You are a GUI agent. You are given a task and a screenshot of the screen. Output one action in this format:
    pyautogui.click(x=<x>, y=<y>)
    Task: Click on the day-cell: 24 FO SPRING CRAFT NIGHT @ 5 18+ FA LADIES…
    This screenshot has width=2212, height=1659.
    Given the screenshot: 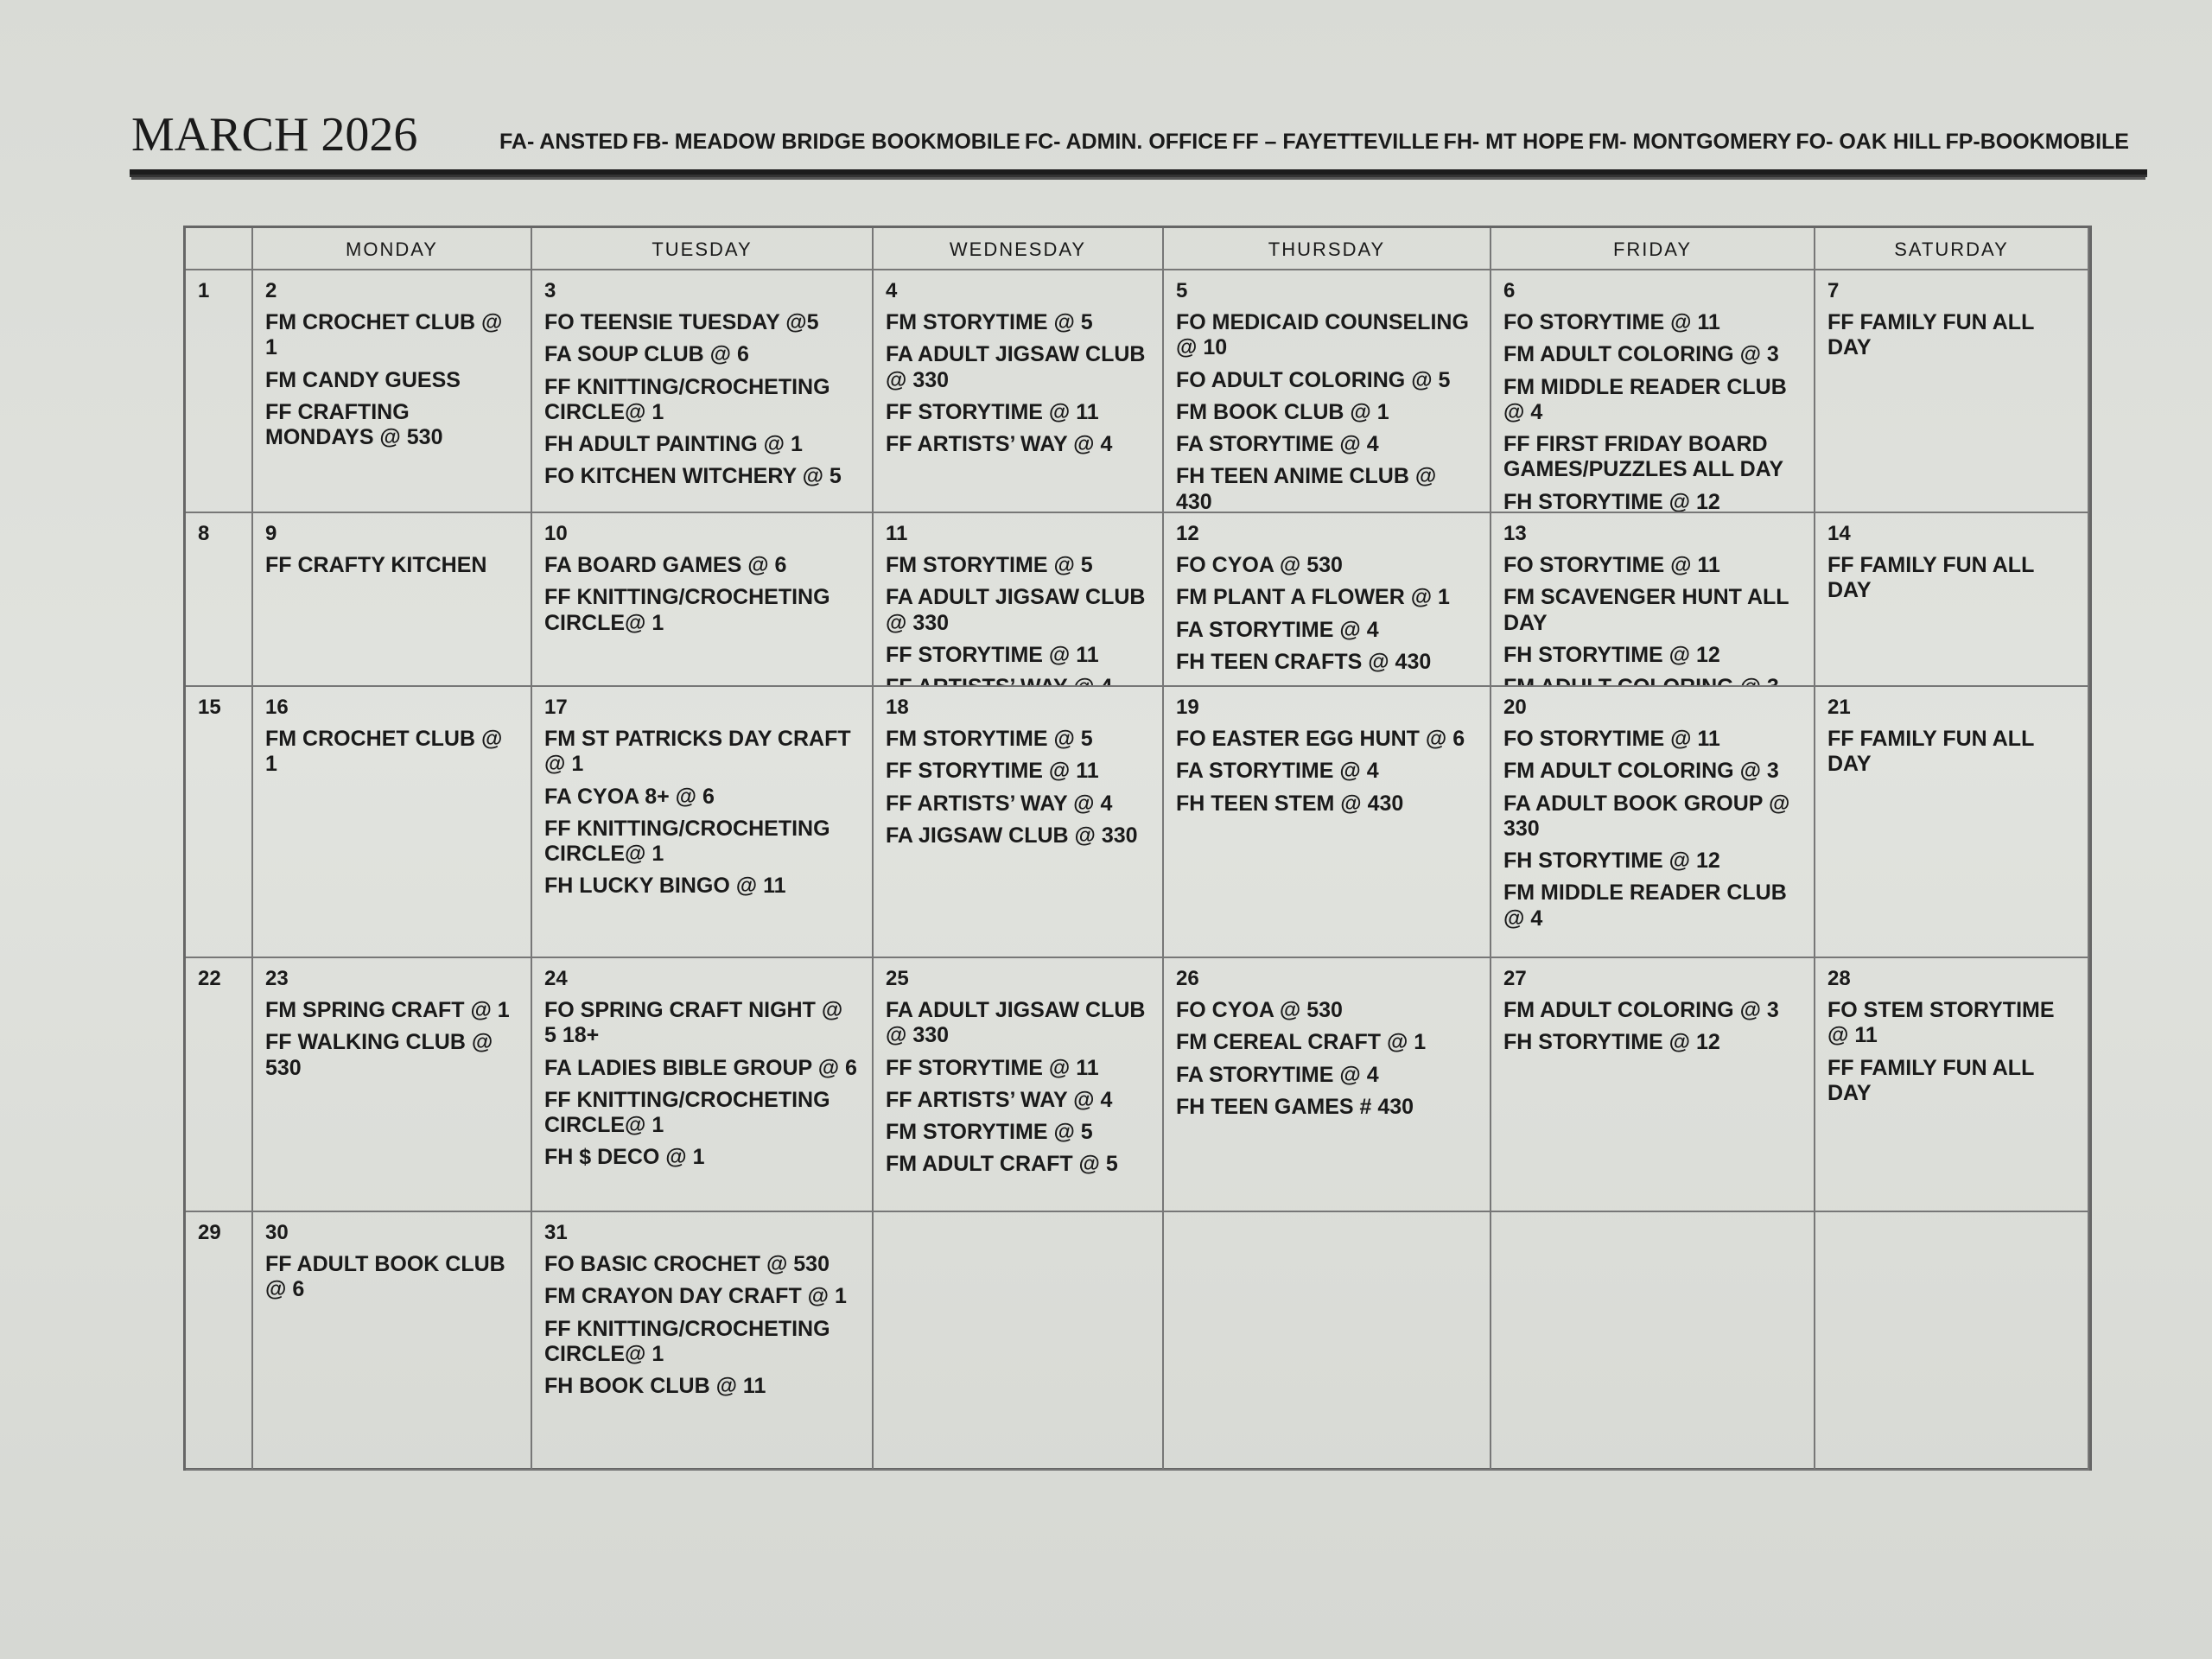 What is the action you would take?
    pyautogui.click(x=703, y=1085)
    